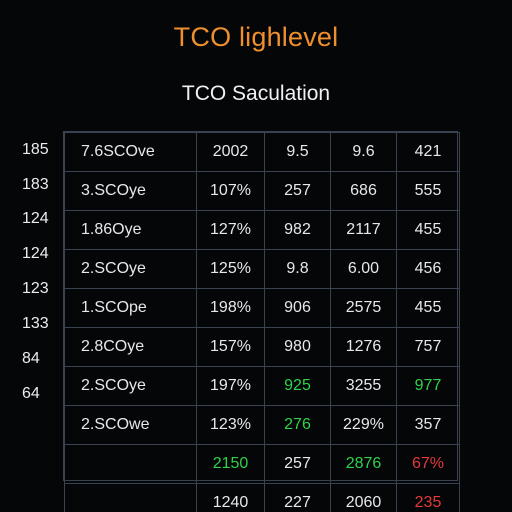 This screenshot has width=512, height=512. Describe the element at coordinates (230, 425) in the screenshot. I see `table-cell: 123%` at that location.